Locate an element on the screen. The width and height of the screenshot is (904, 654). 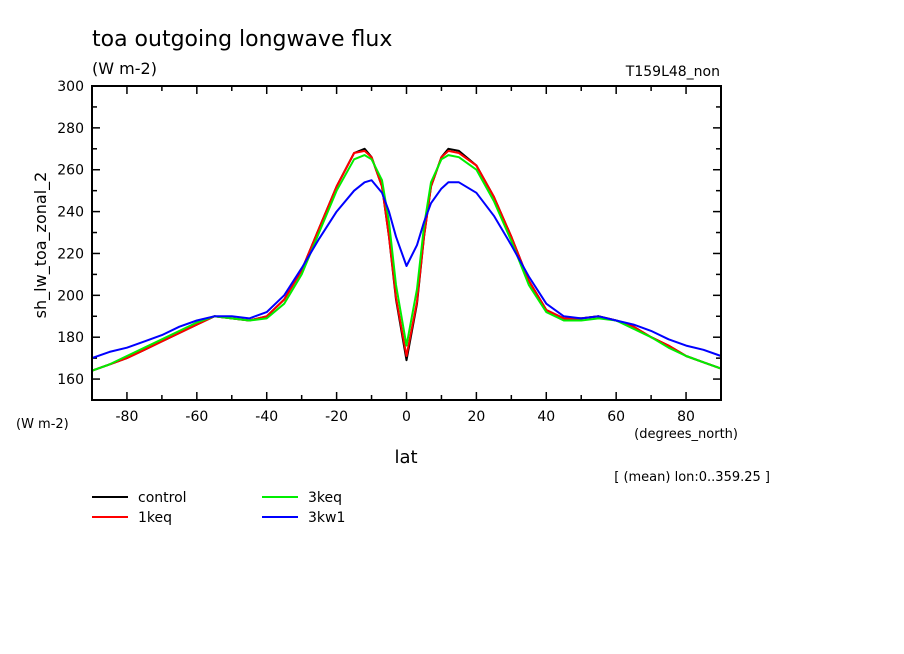
y-tick-label: 280 is located at coordinates (70, 129).